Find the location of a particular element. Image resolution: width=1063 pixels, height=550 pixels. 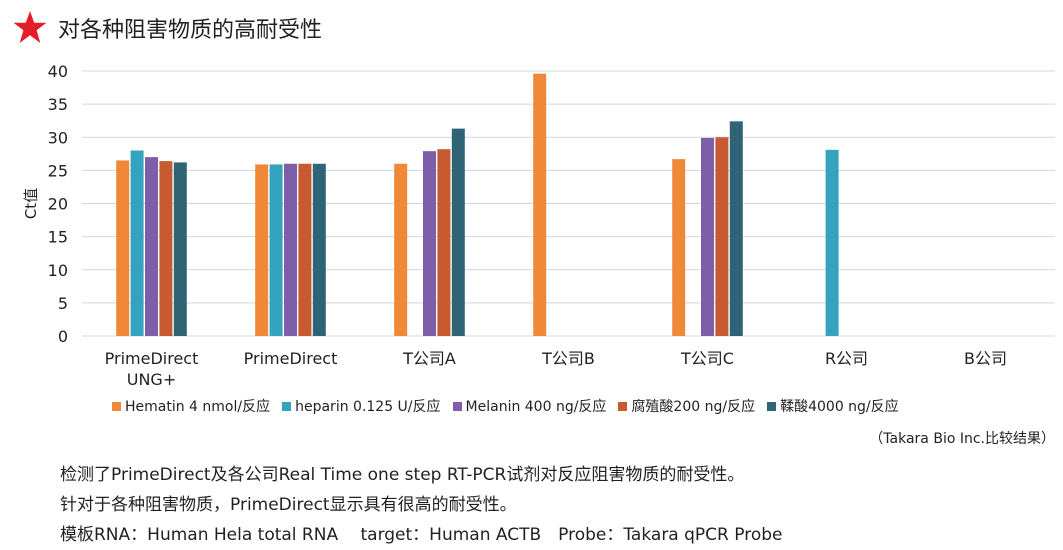

header: 对各种阻害物质的高耐受性 is located at coordinates (167, 28).